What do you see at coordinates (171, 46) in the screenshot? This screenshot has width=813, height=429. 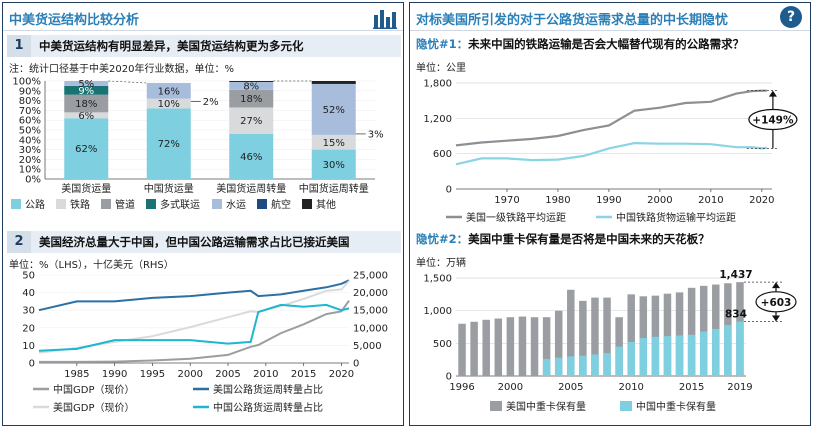 I see `section-1-title: 中美货运结构有明显差异，美国货运结构更为多元化` at bounding box center [171, 46].